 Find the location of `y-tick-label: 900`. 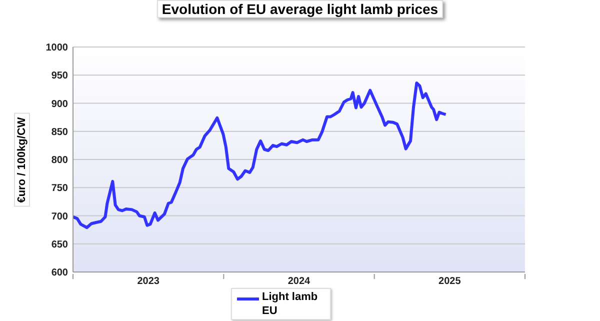

y-tick-label: 900 is located at coordinates (59, 104).